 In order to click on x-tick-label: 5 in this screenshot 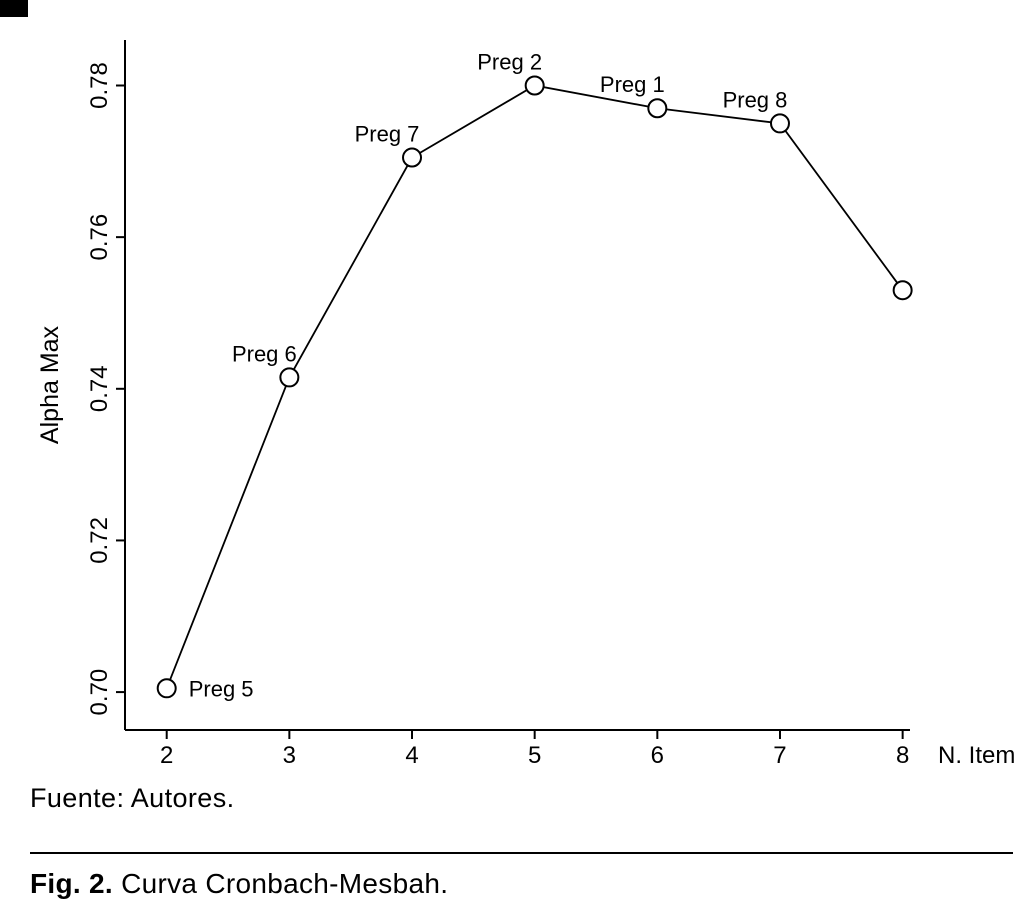, I will do `click(534, 755)`.